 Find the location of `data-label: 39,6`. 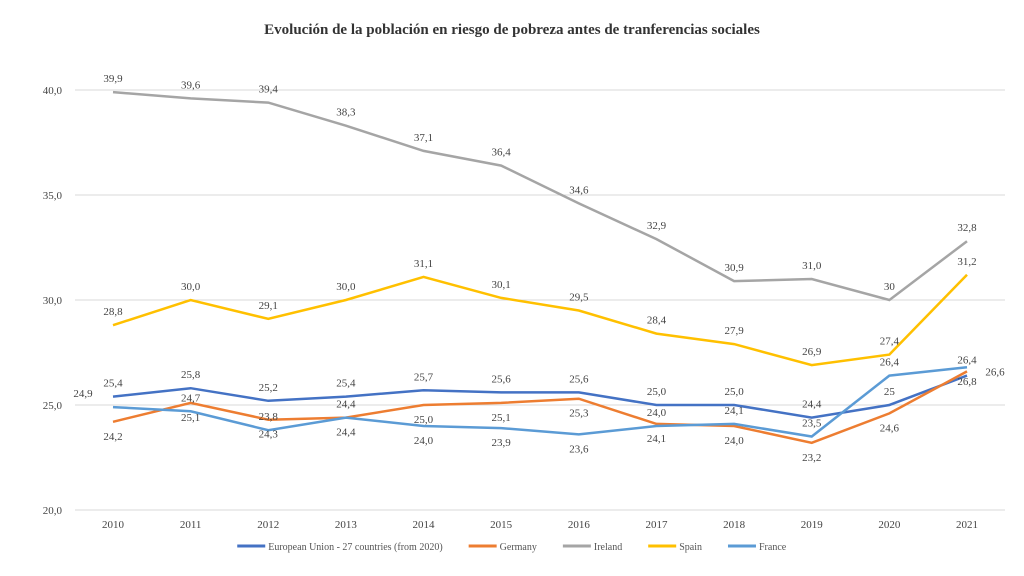

data-label: 39,6 is located at coordinates (191, 85).